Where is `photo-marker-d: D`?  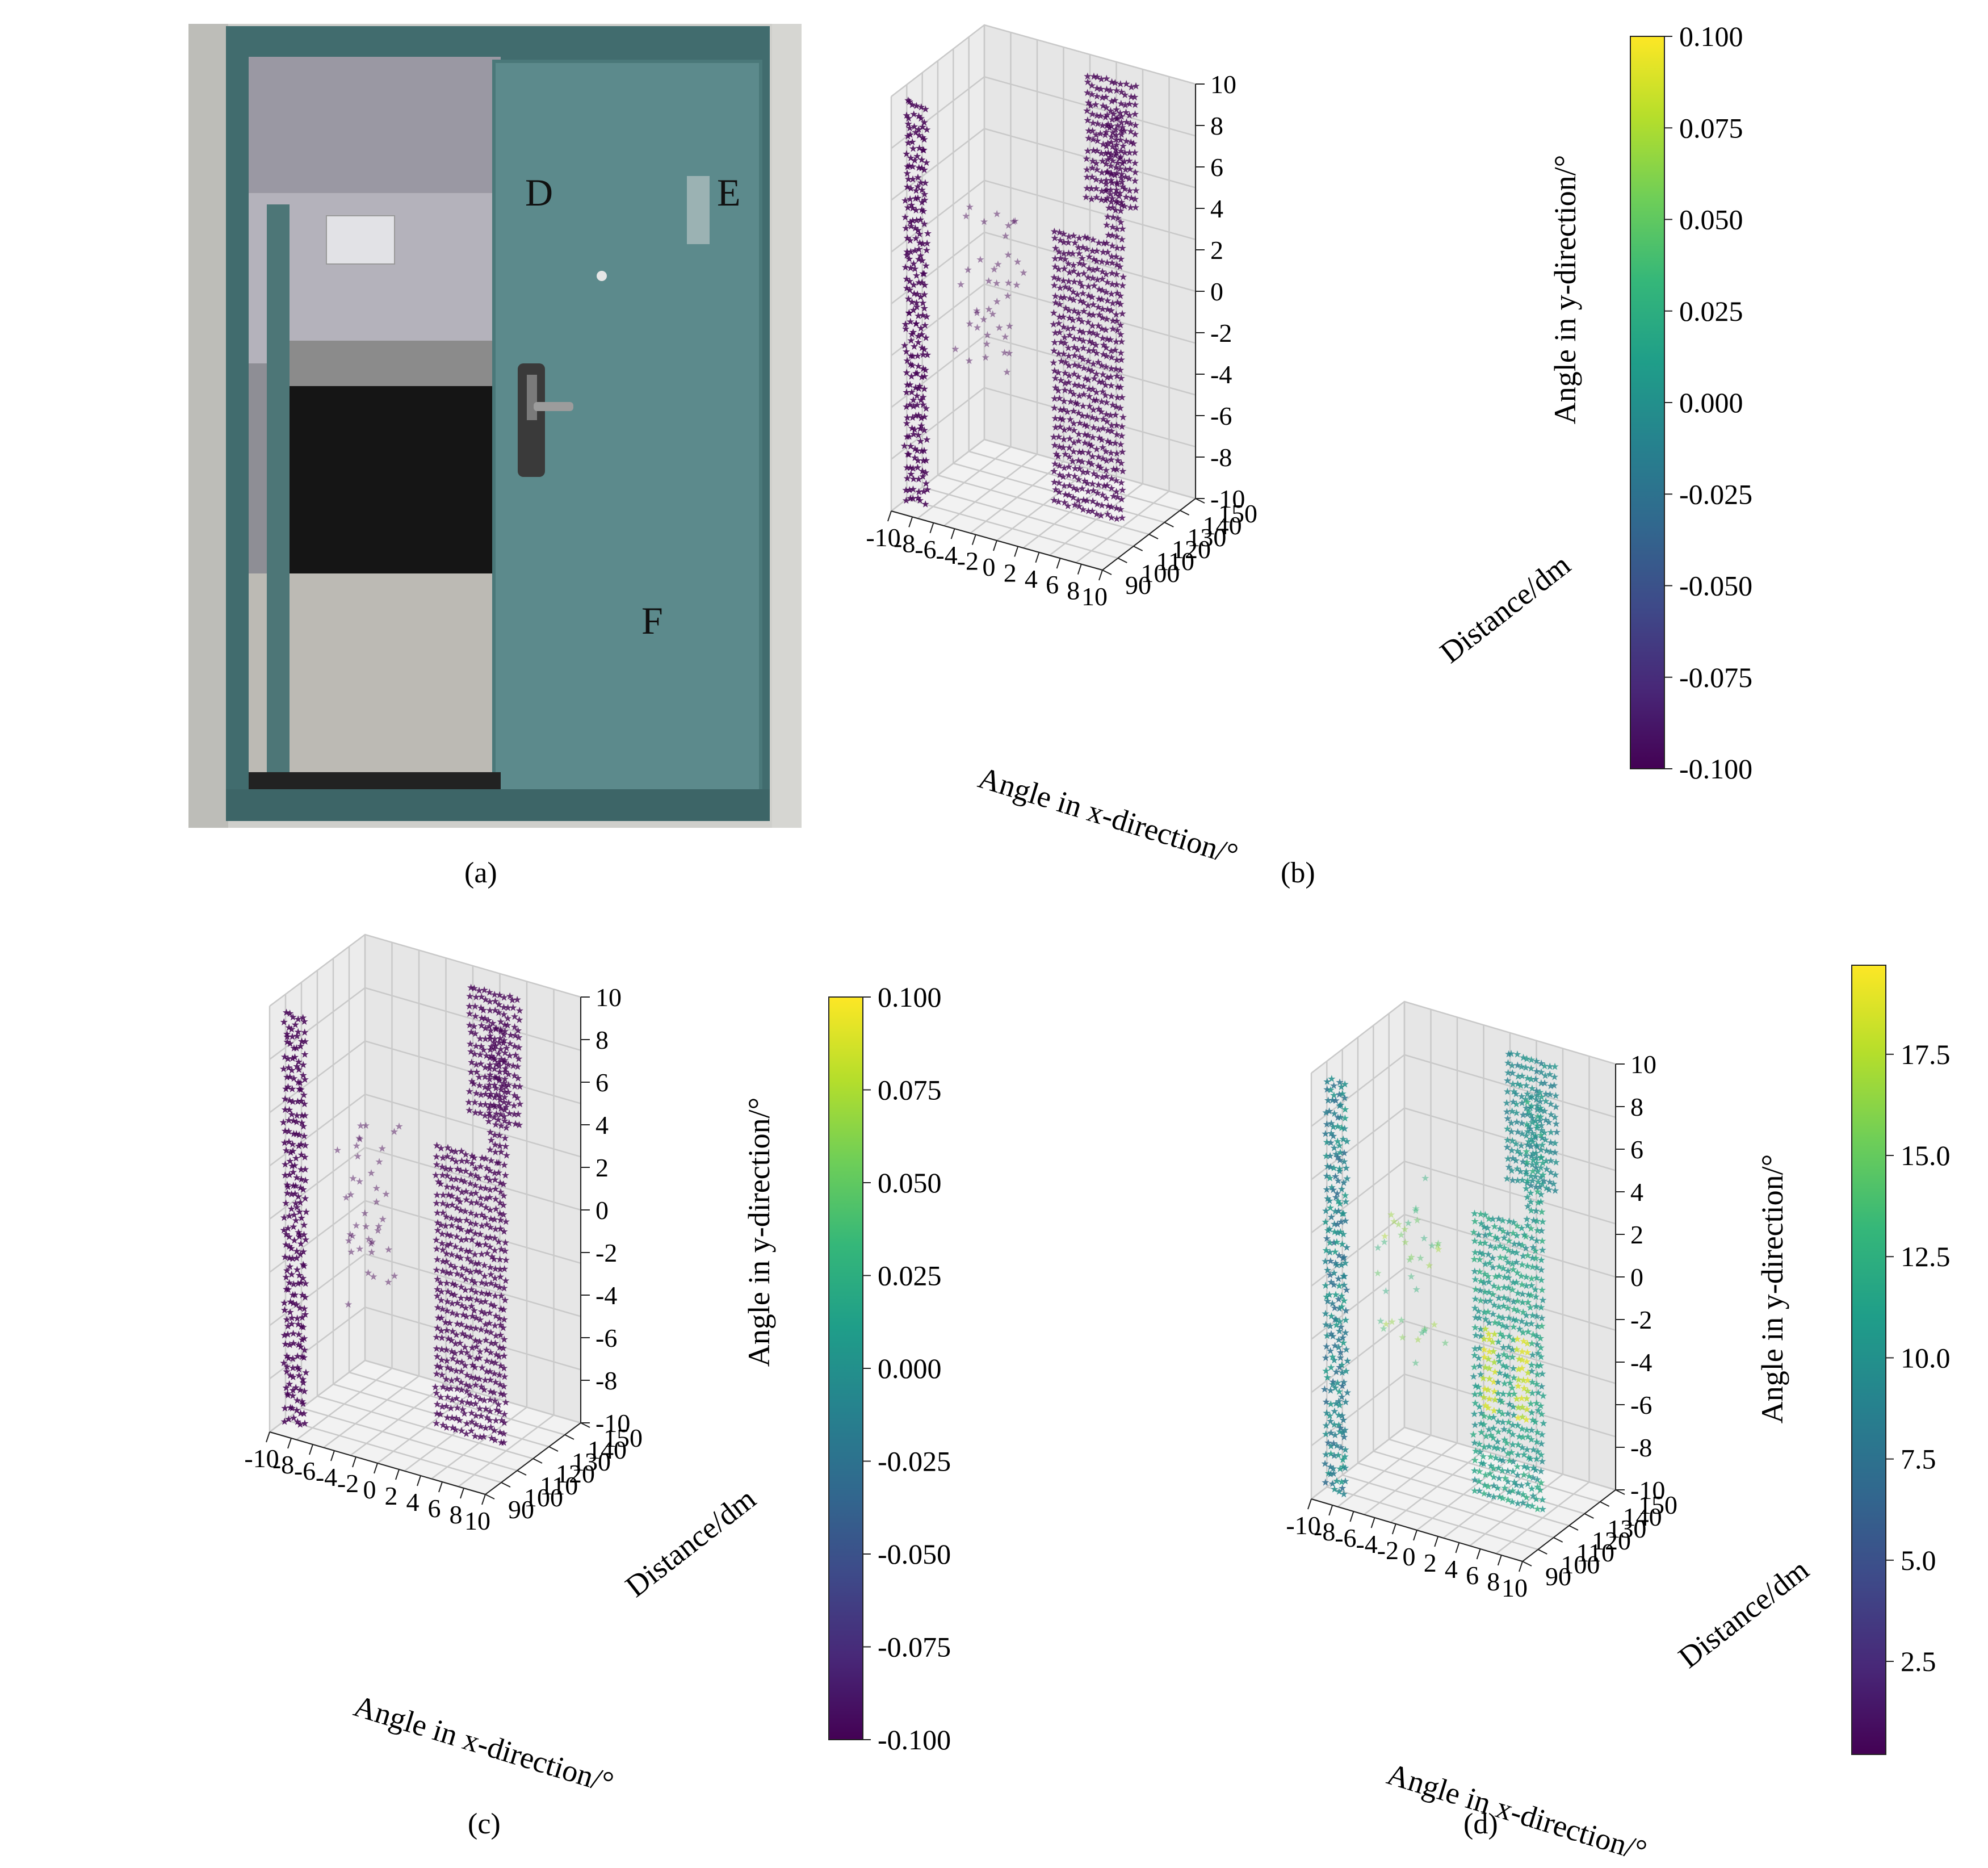
photo-marker-d: D is located at coordinates (539, 192).